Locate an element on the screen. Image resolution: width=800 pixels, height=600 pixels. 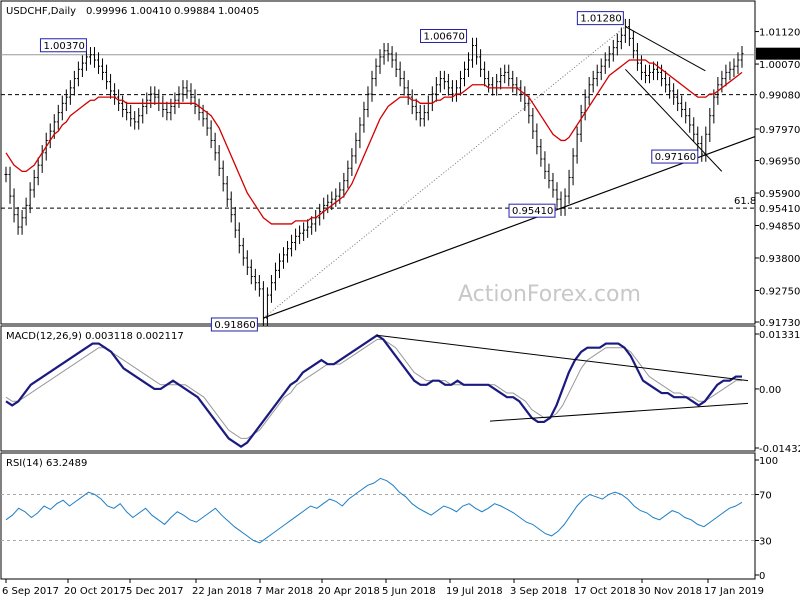
rsi-layer is located at coordinates (378, 510).